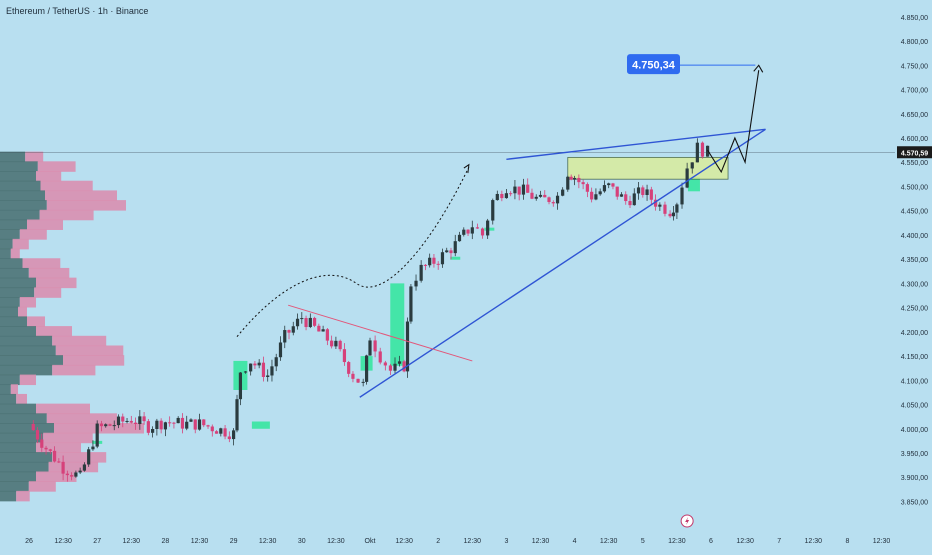  I want to click on imbalance-marker, so click(489, 229).